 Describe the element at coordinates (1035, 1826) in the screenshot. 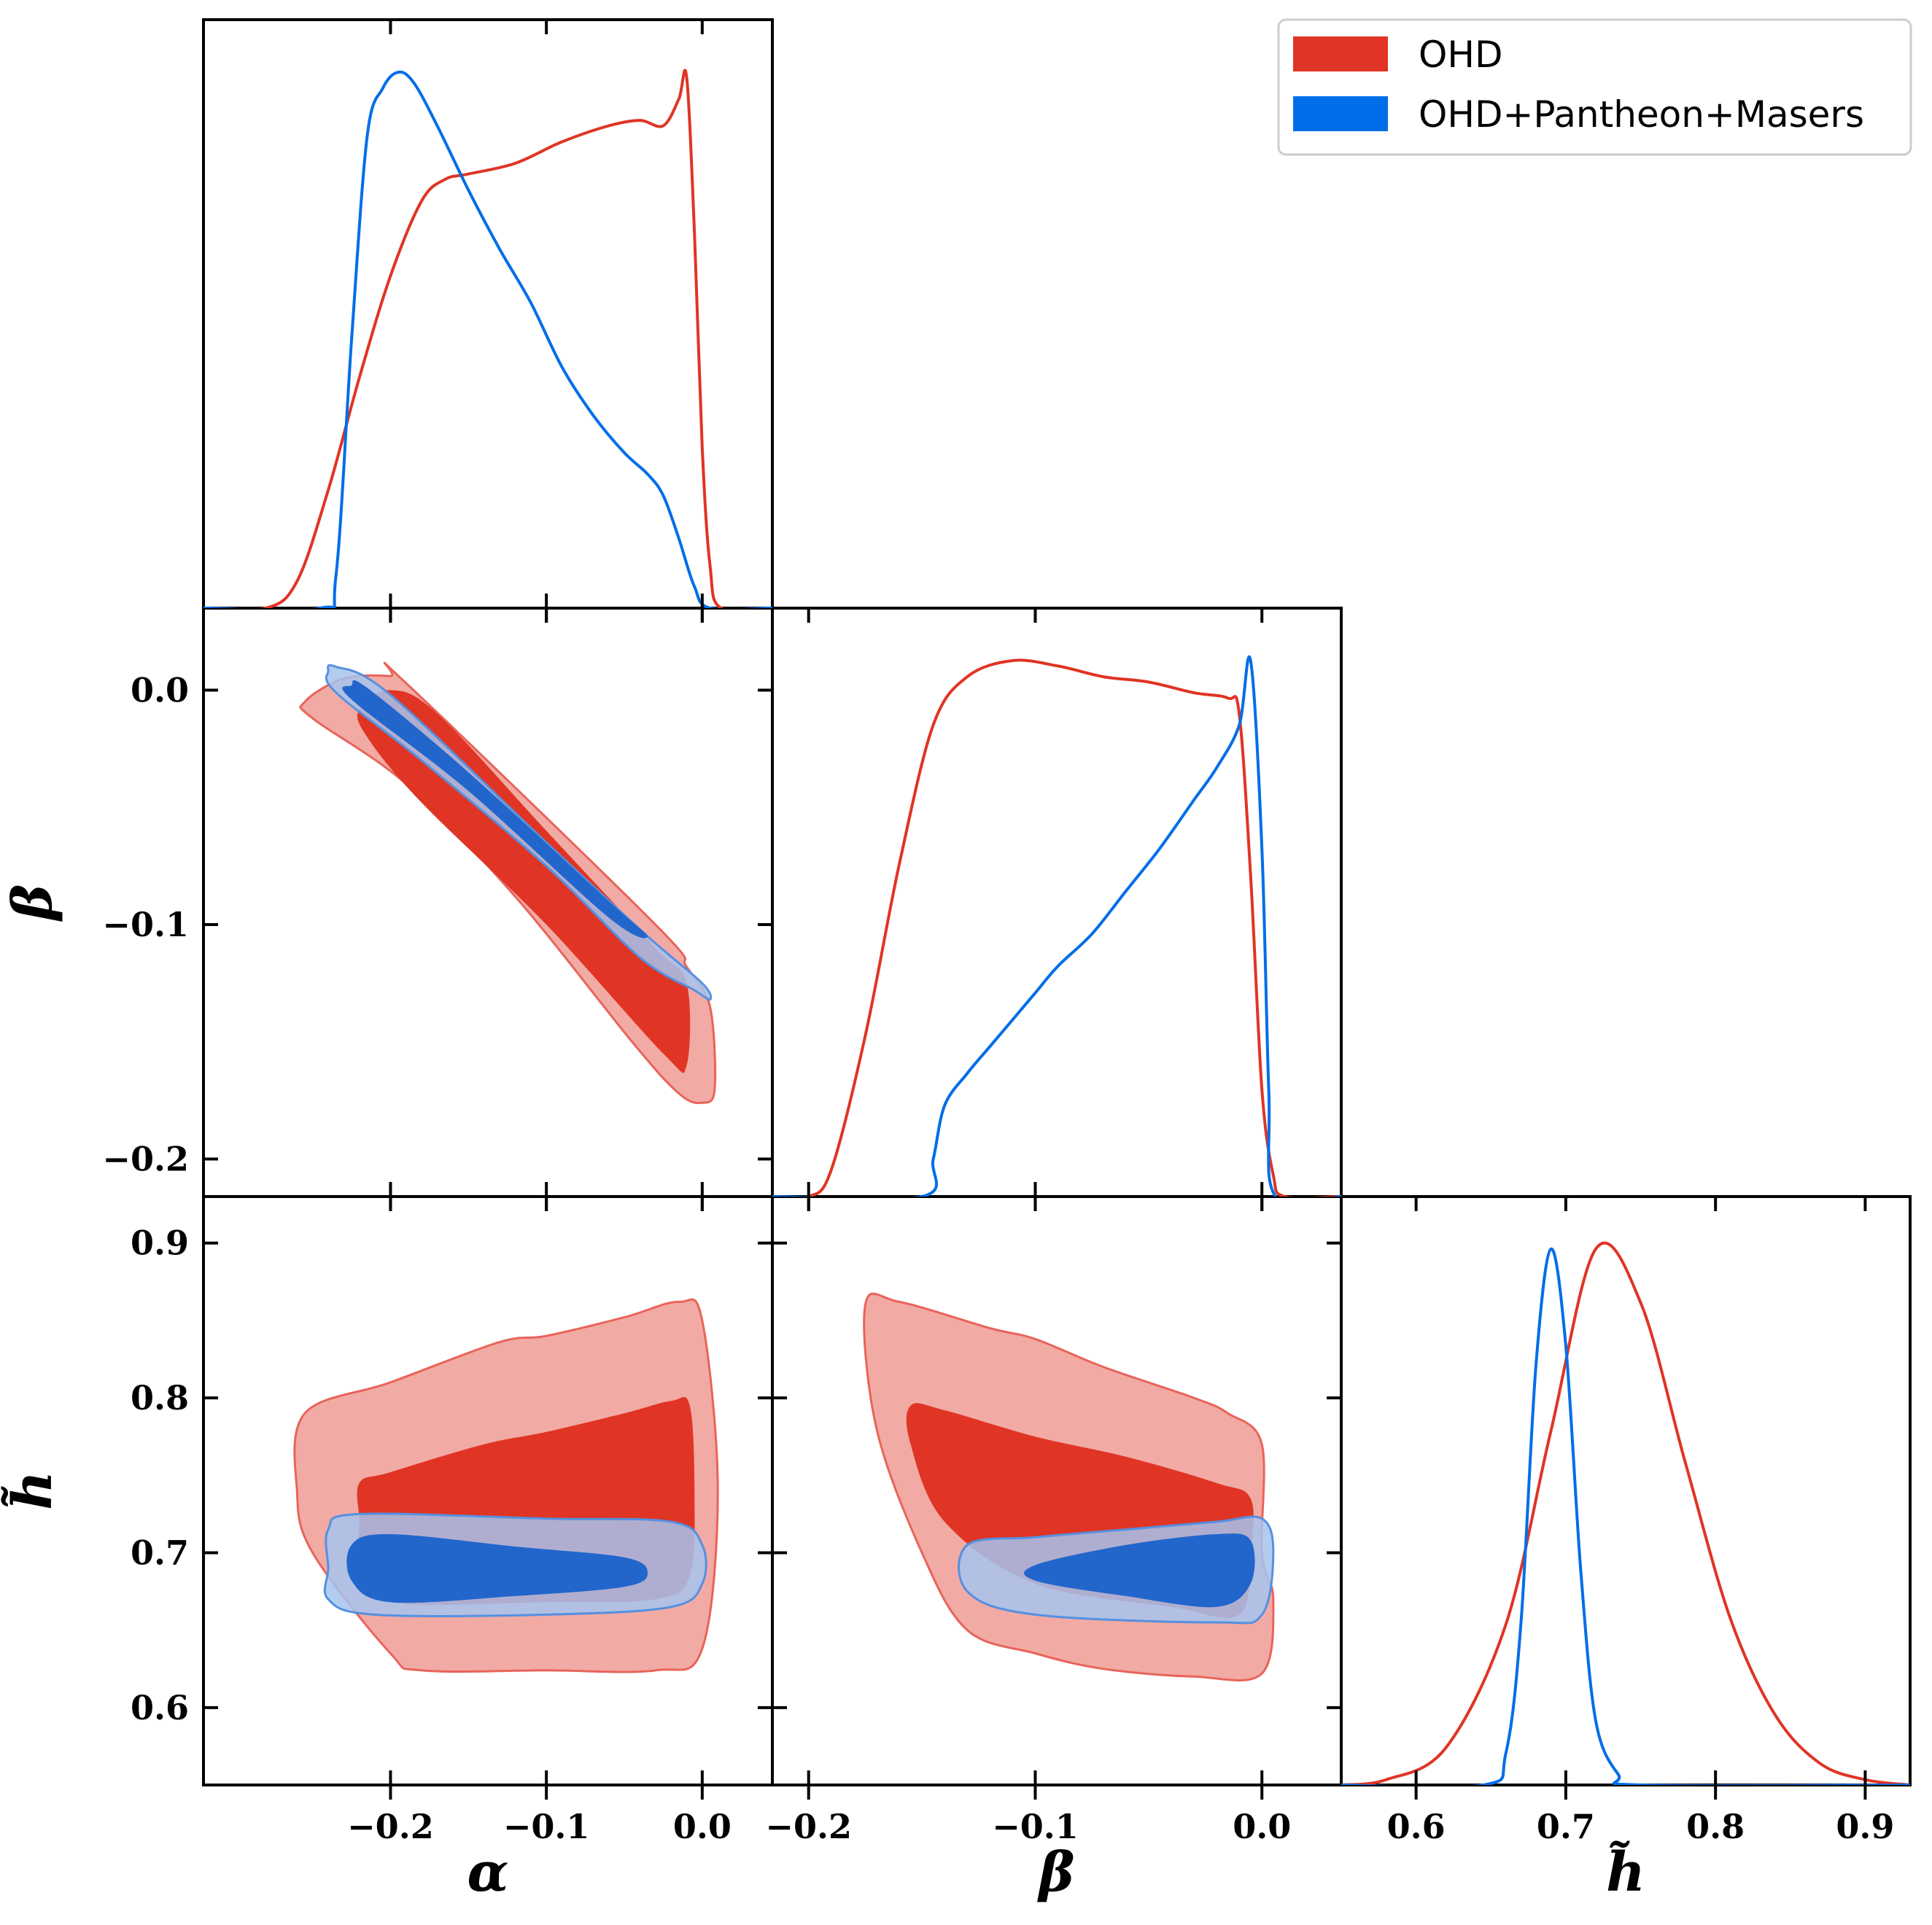

I see `xtick-label-beta: −0.1` at that location.